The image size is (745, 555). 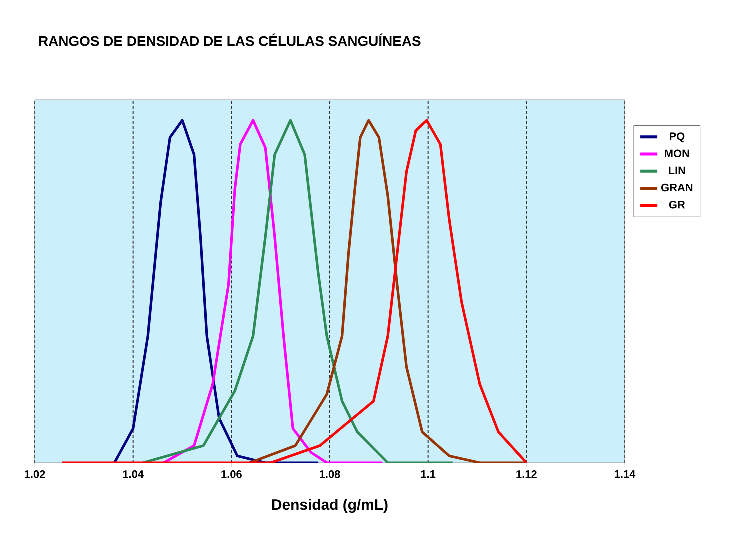 I want to click on legend-label: GR, so click(x=677, y=205).